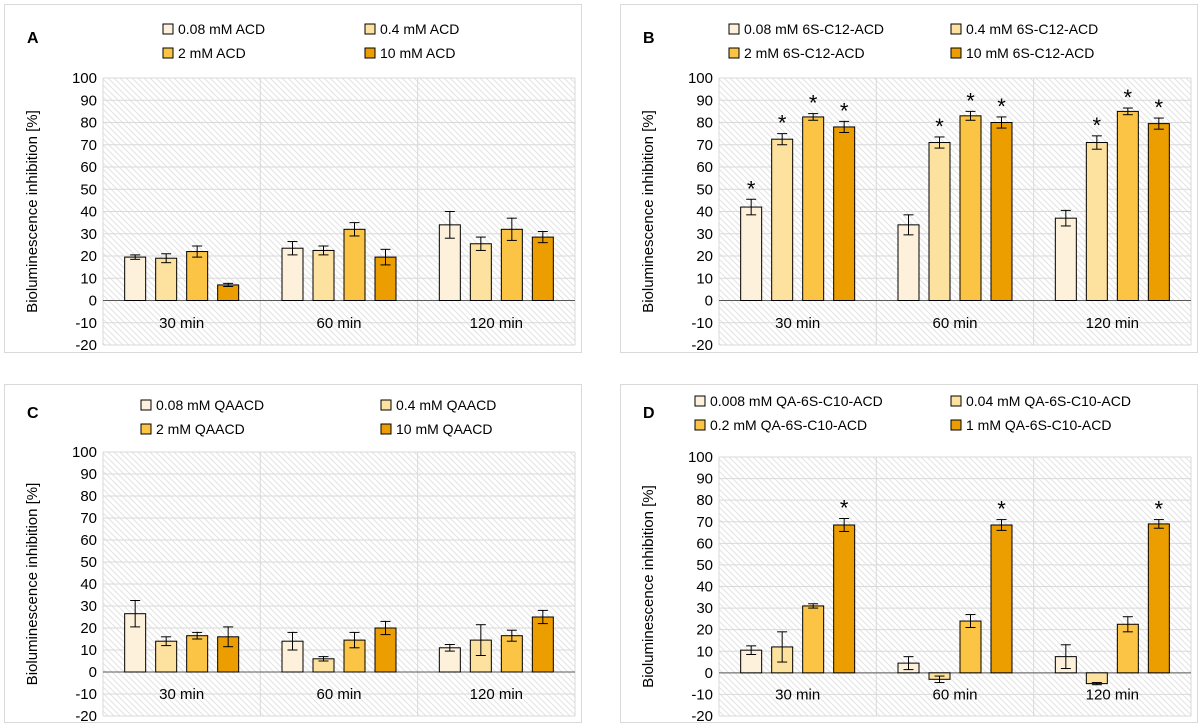  What do you see at coordinates (88, 650) in the screenshot?
I see `y-tick-label-c: 10` at bounding box center [88, 650].